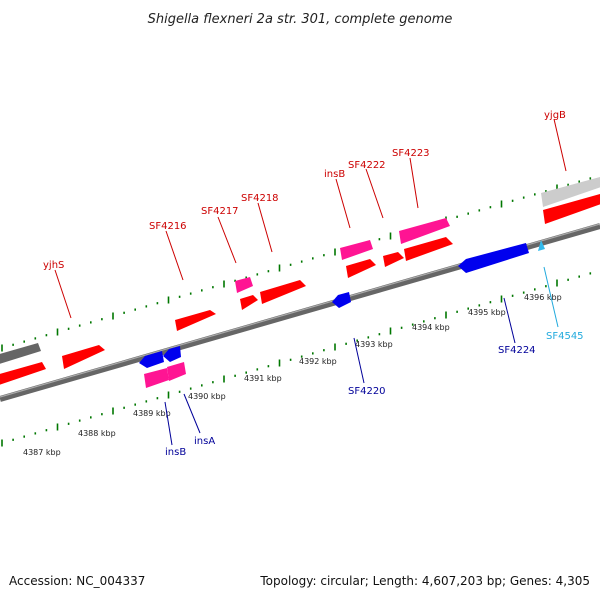  Describe the element at coordinates (374, 344) in the screenshot. I see `scale-label: 4393 kbp` at that location.